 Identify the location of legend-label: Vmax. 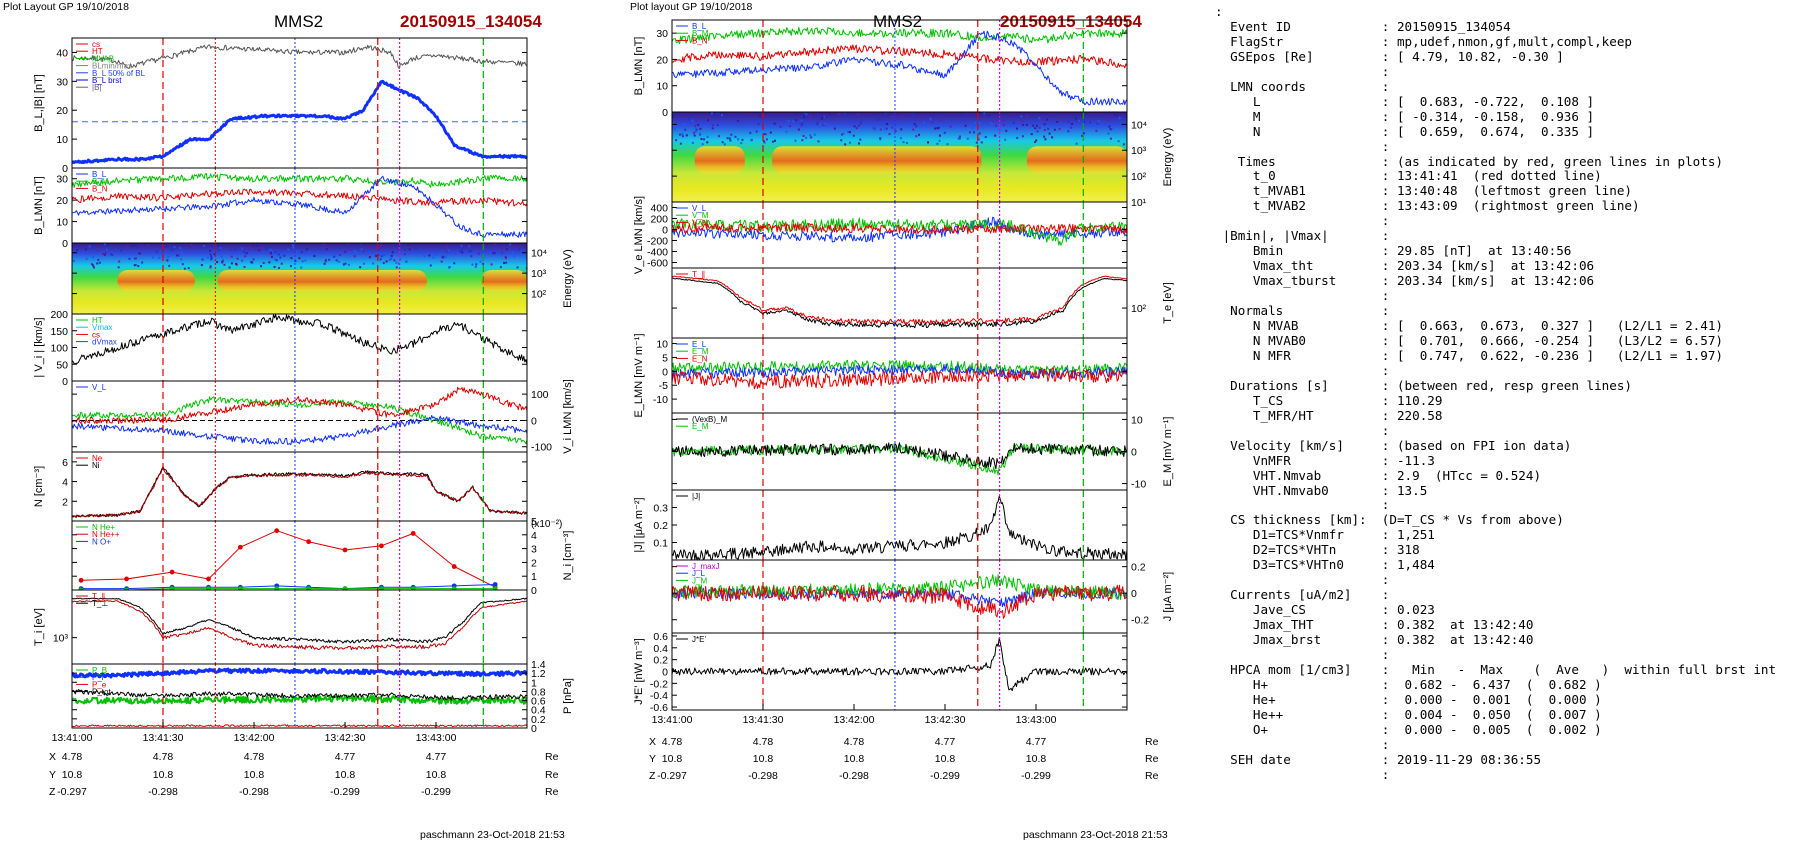
(102, 327).